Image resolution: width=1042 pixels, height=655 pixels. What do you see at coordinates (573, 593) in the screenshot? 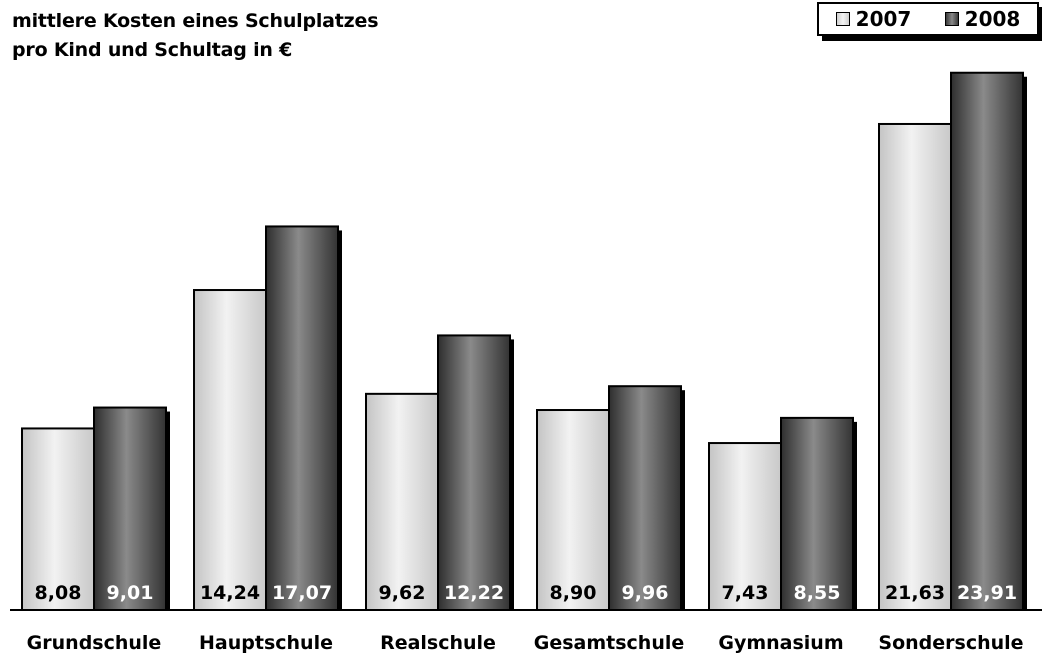
I see `data-label-2007-gesamtschule: 8,90` at bounding box center [573, 593].